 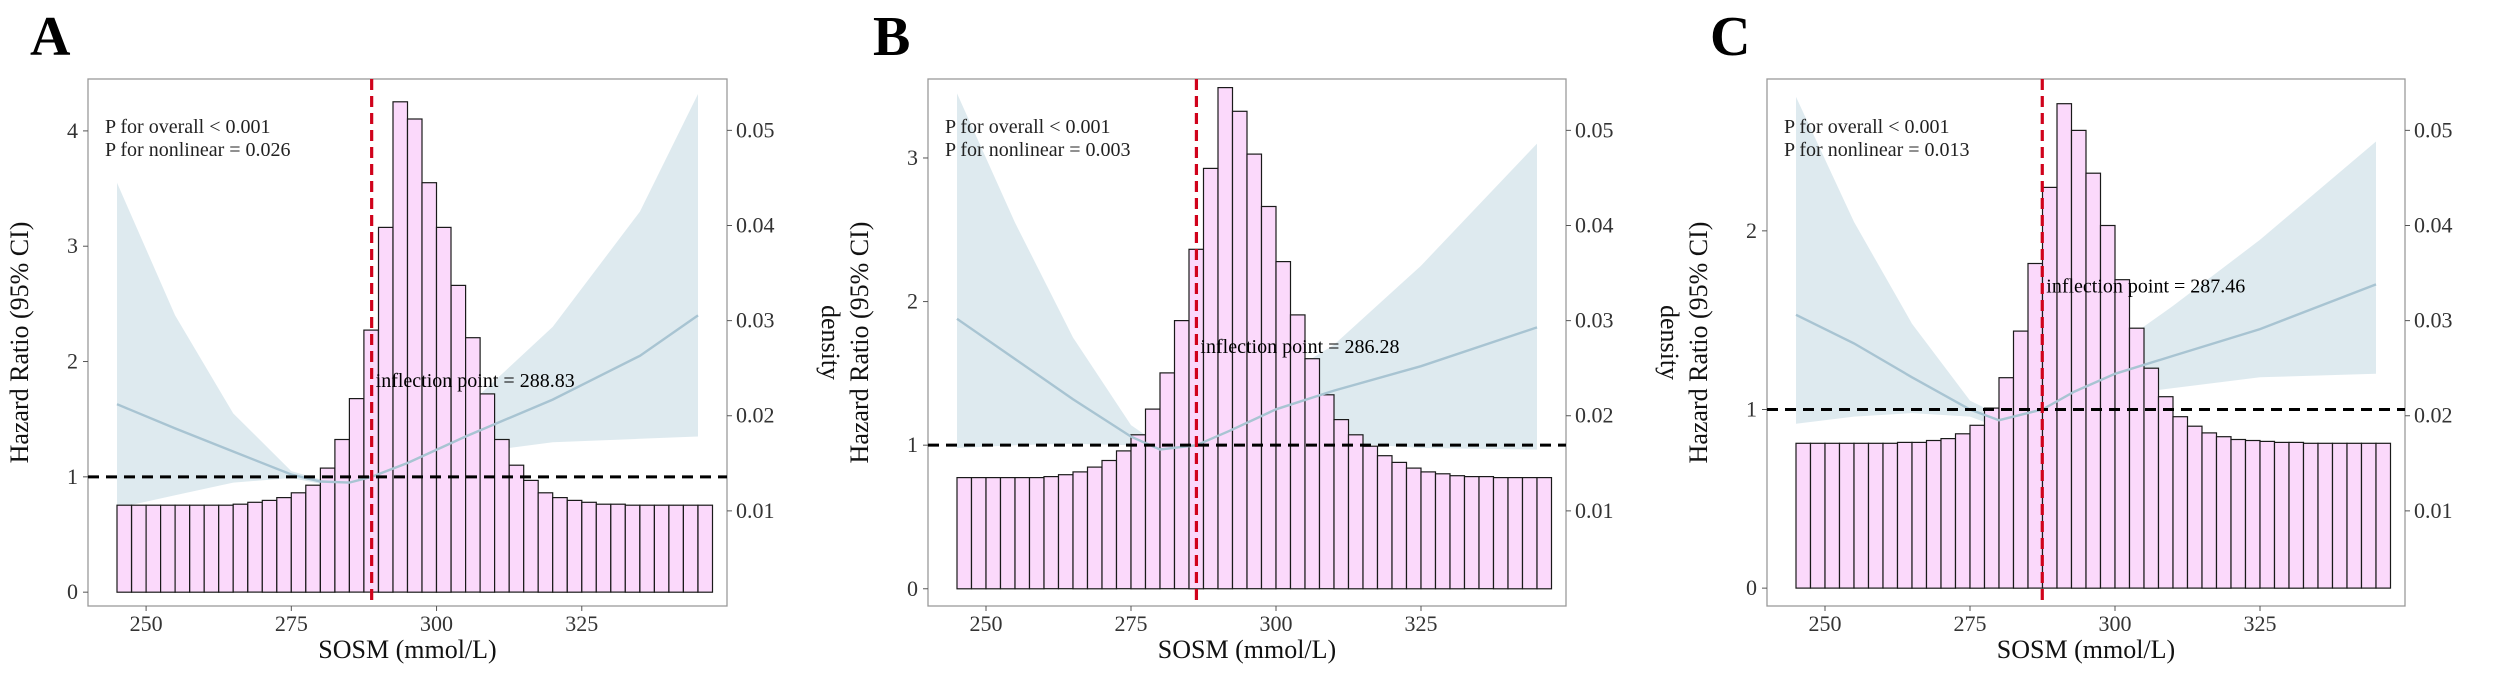 I want to click on y2-axis-title: density, so click(x=1669, y=342).